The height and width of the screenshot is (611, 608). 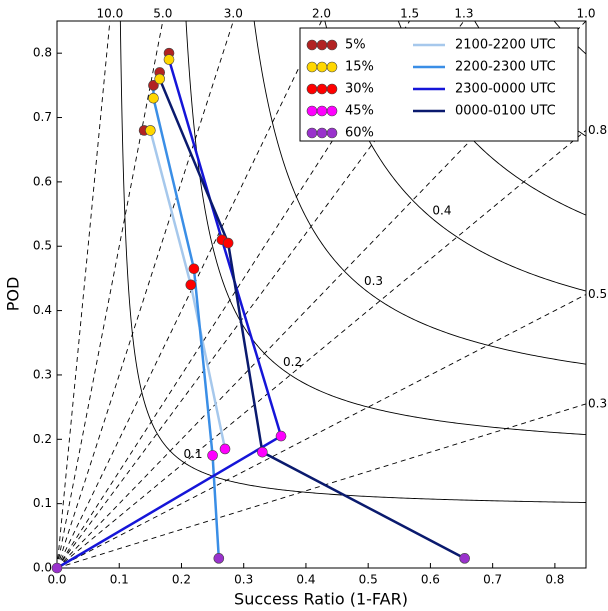 What do you see at coordinates (42, 181) in the screenshot?
I see `y-tick-label: 0.6` at bounding box center [42, 181].